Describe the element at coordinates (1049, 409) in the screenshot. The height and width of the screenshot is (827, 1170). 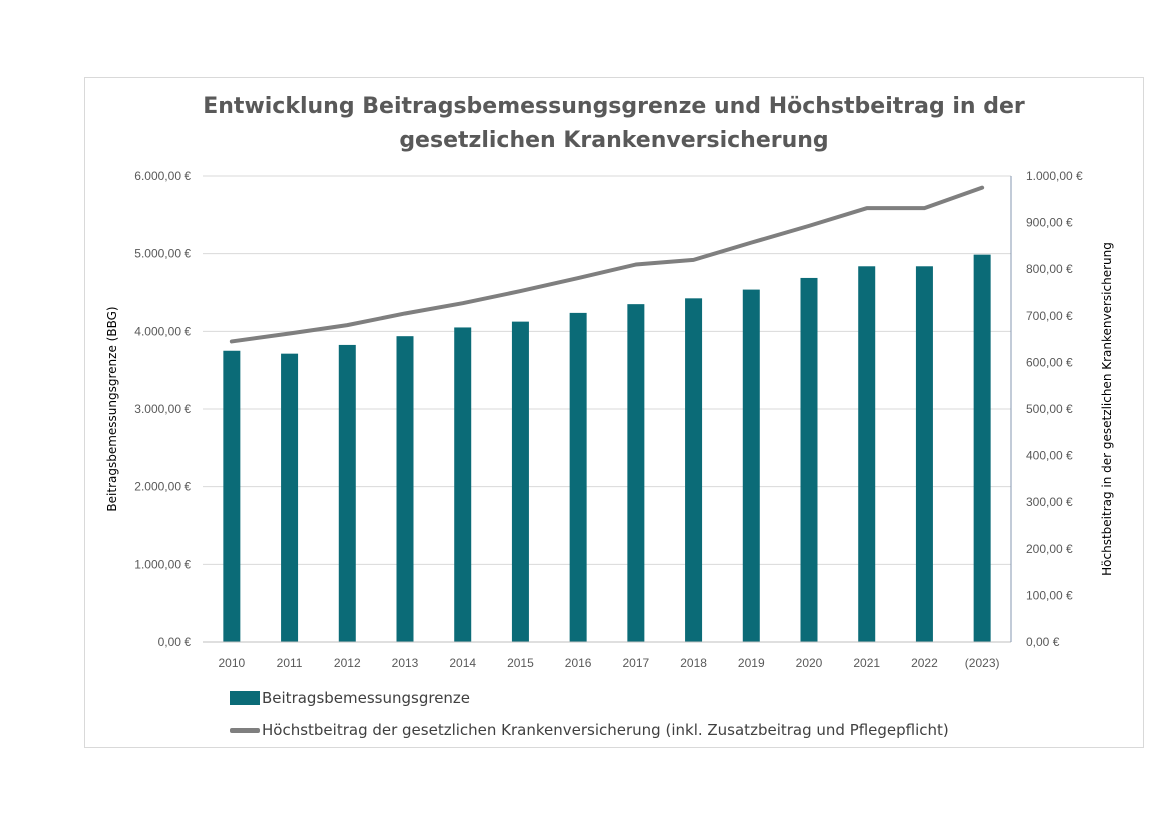
I see `y-right-tick-label: 500,00 €` at that location.